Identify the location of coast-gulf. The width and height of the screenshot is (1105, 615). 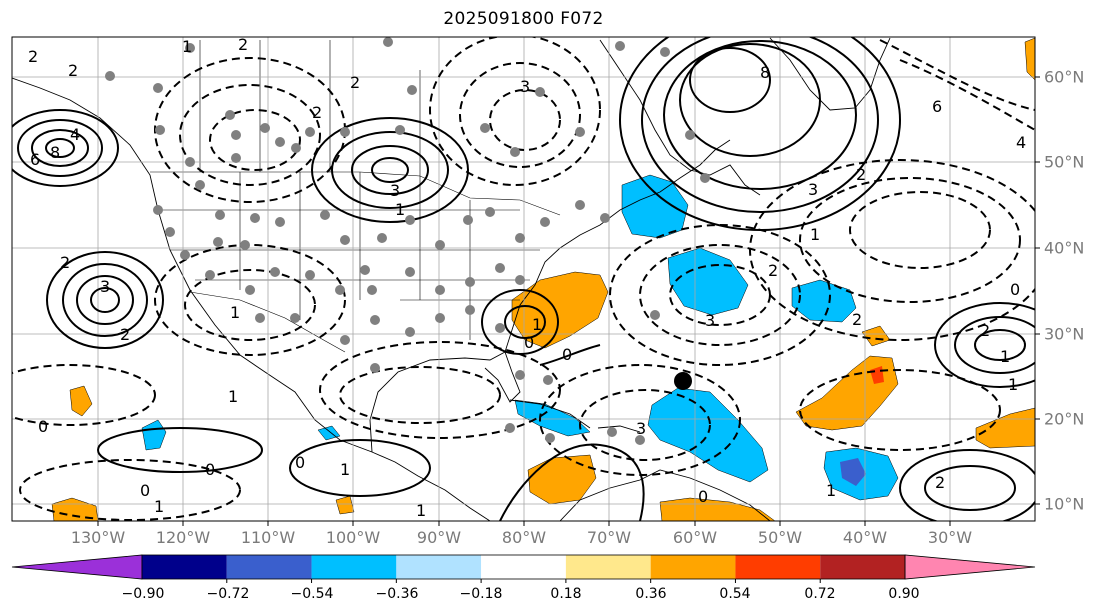
(445, 402).